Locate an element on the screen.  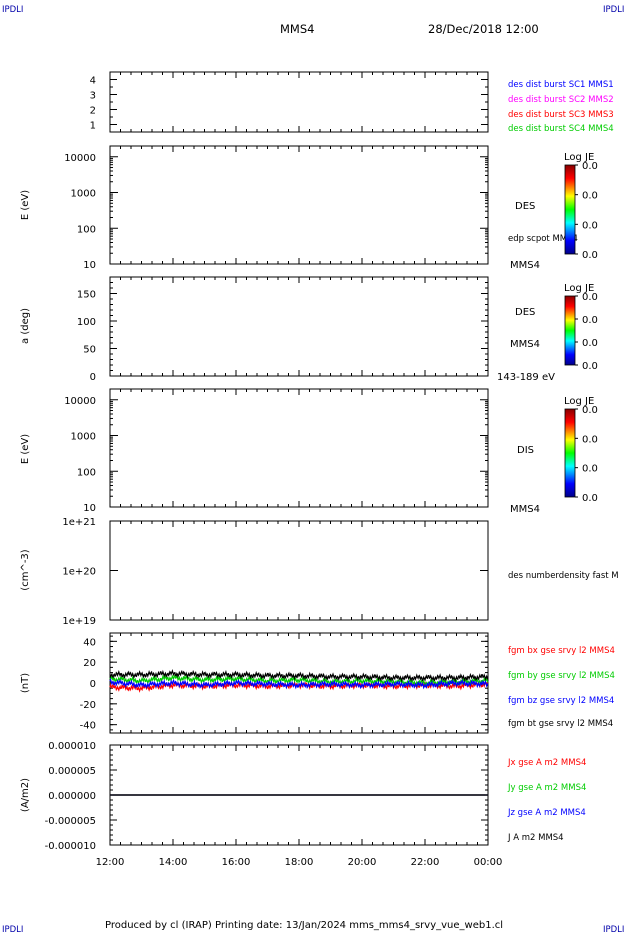
p4-instrument-label: DIS is located at coordinates (525, 450).